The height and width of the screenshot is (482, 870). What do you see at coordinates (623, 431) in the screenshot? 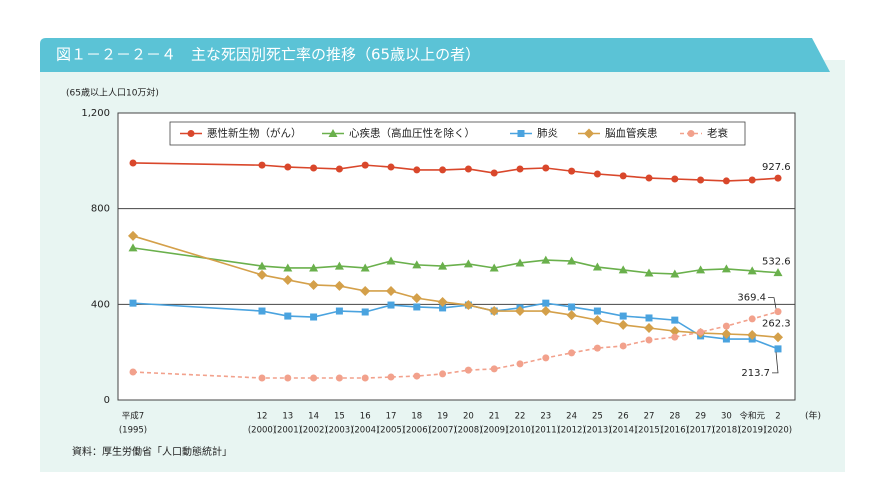
I see `x-tick-year: (2014)` at bounding box center [623, 431].